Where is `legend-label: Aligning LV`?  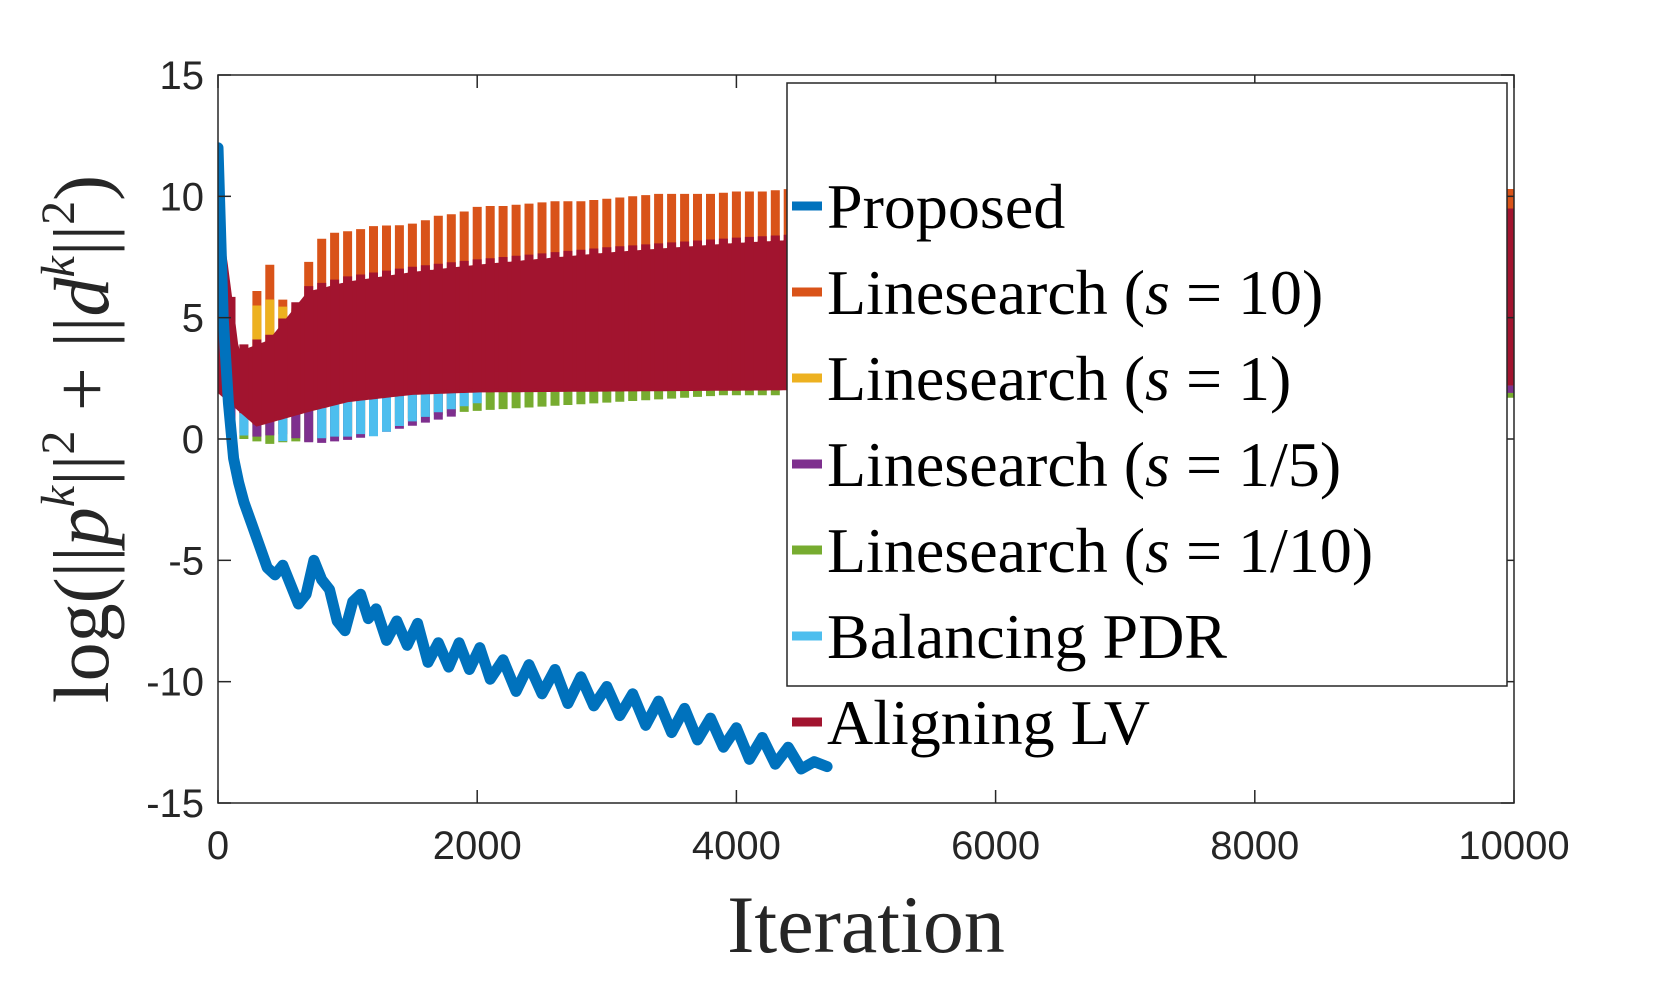
legend-label: Aligning LV is located at coordinates (988, 722).